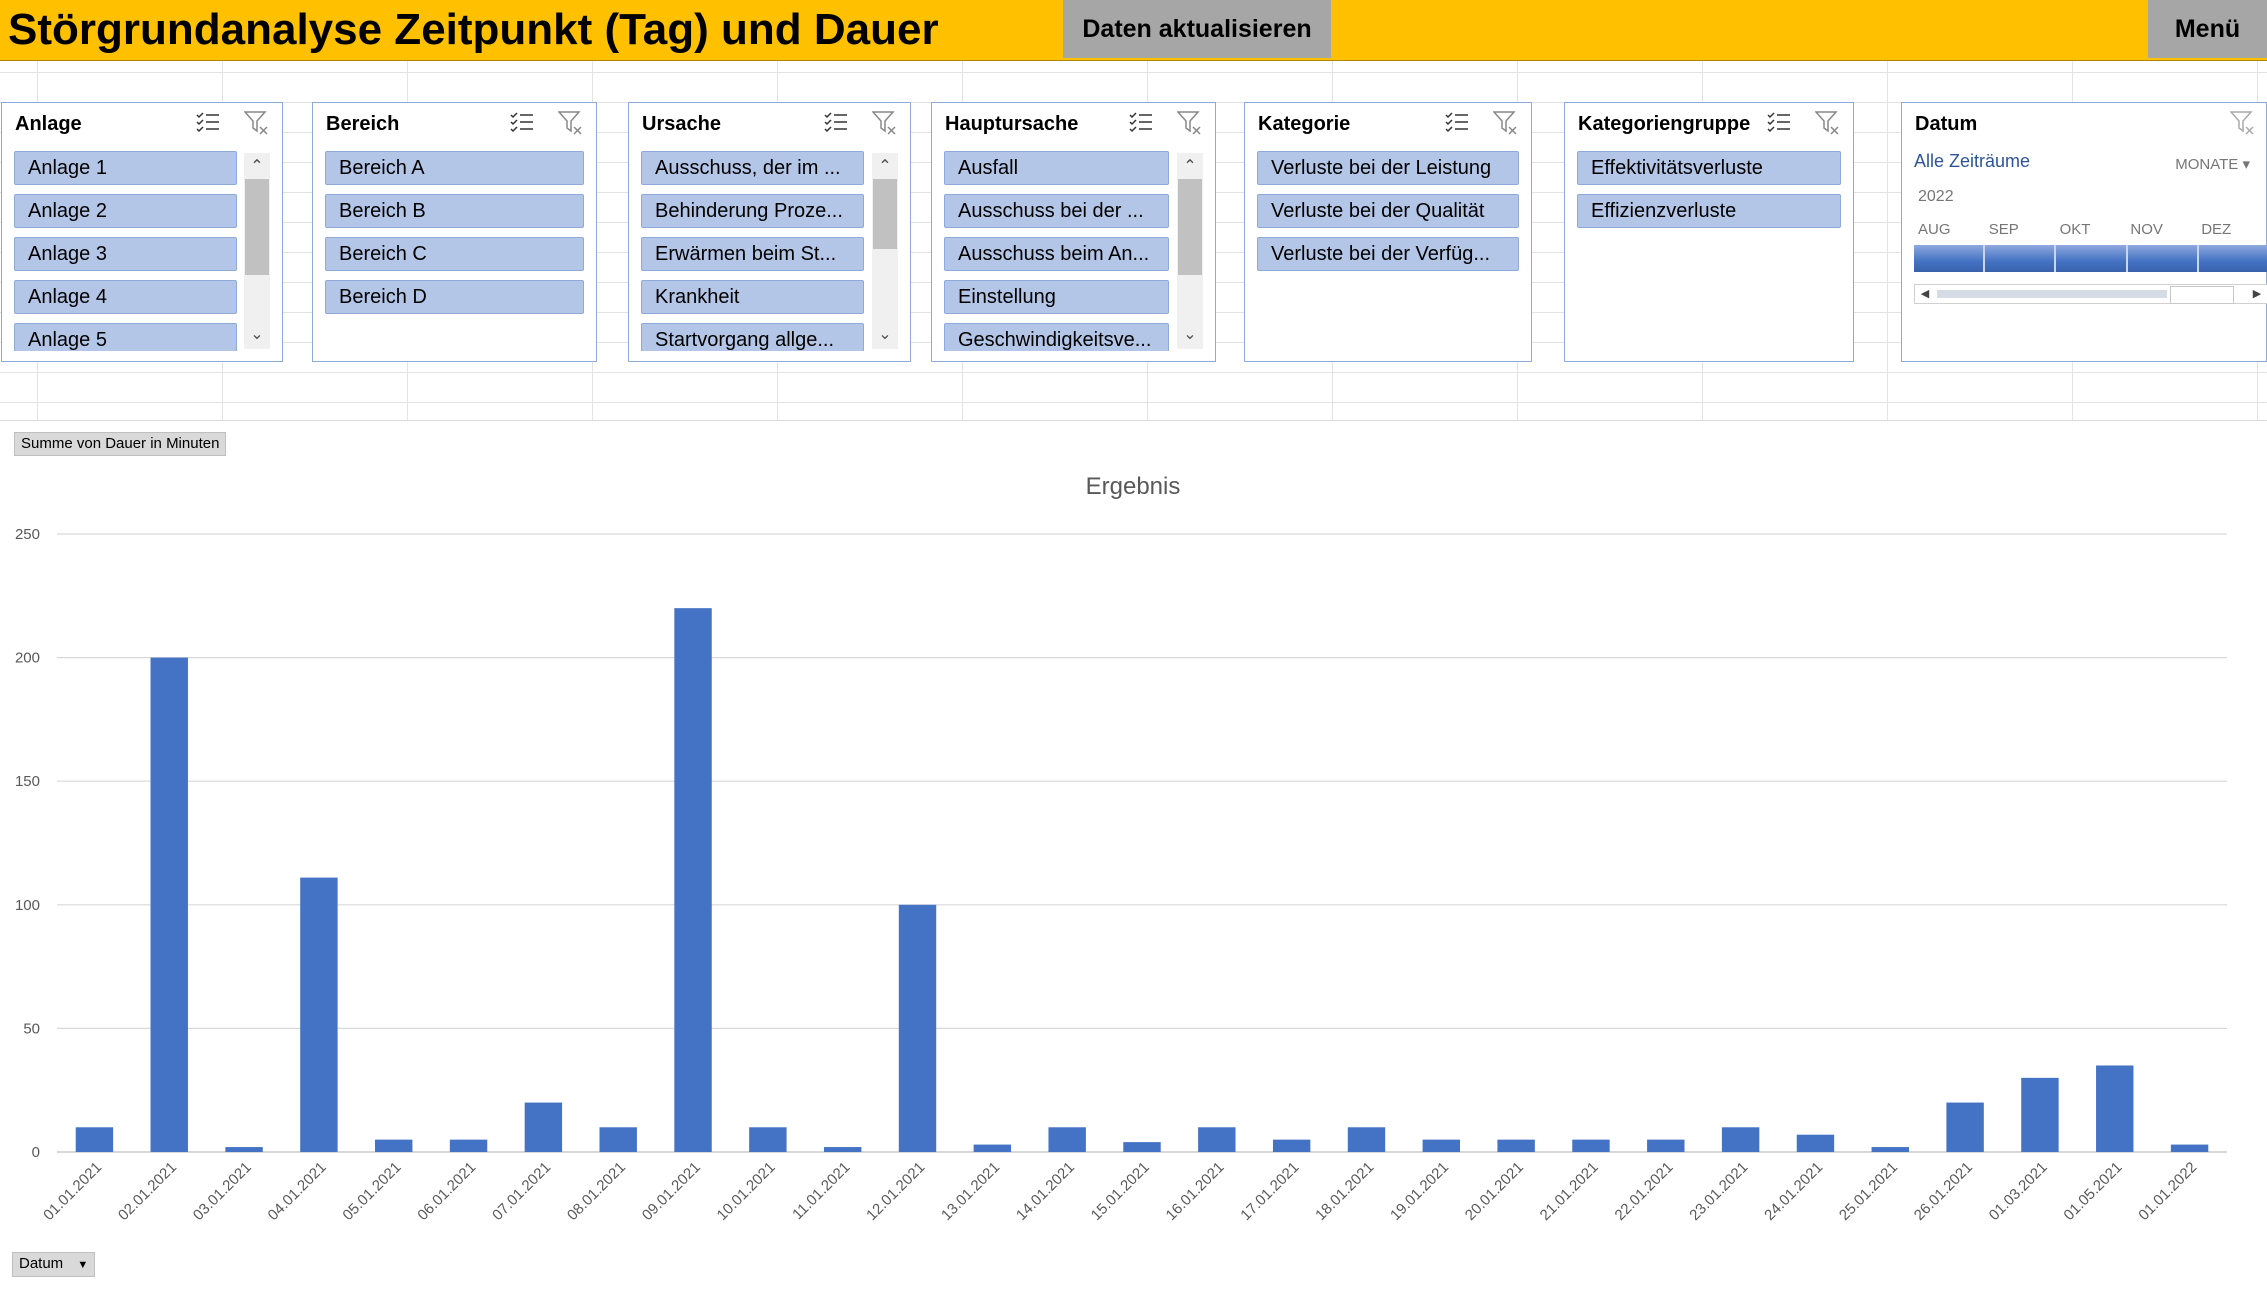  I want to click on slicer-item: Anlage 4, so click(125, 297).